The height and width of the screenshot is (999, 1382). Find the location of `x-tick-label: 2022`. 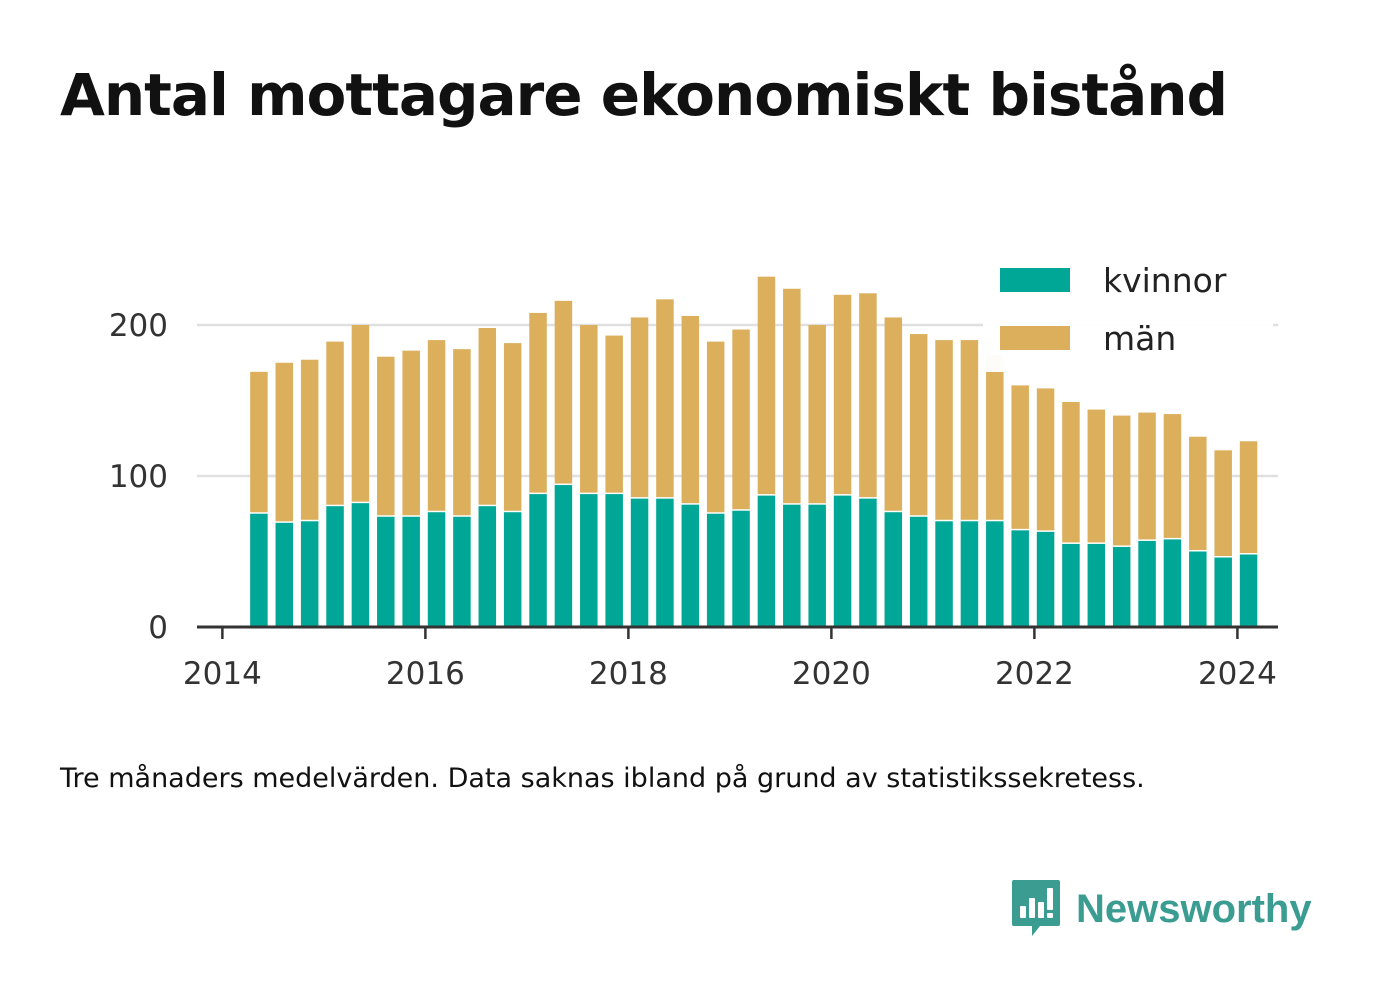

x-tick-label: 2022 is located at coordinates (1034, 674).